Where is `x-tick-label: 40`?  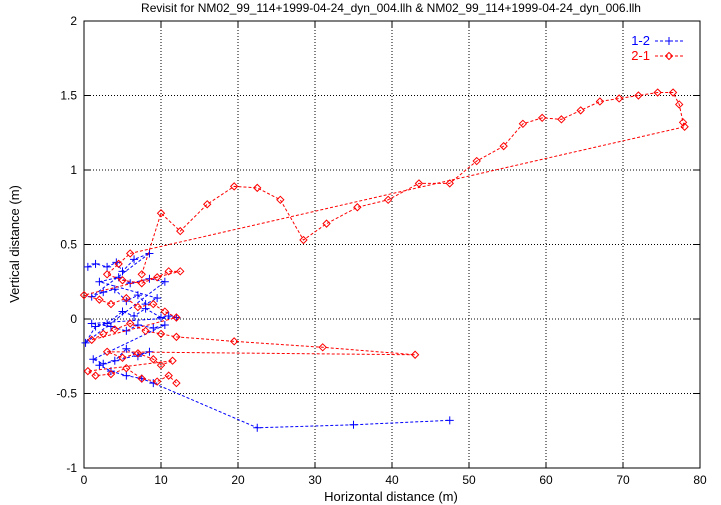 x-tick-label: 40 is located at coordinates (392, 480).